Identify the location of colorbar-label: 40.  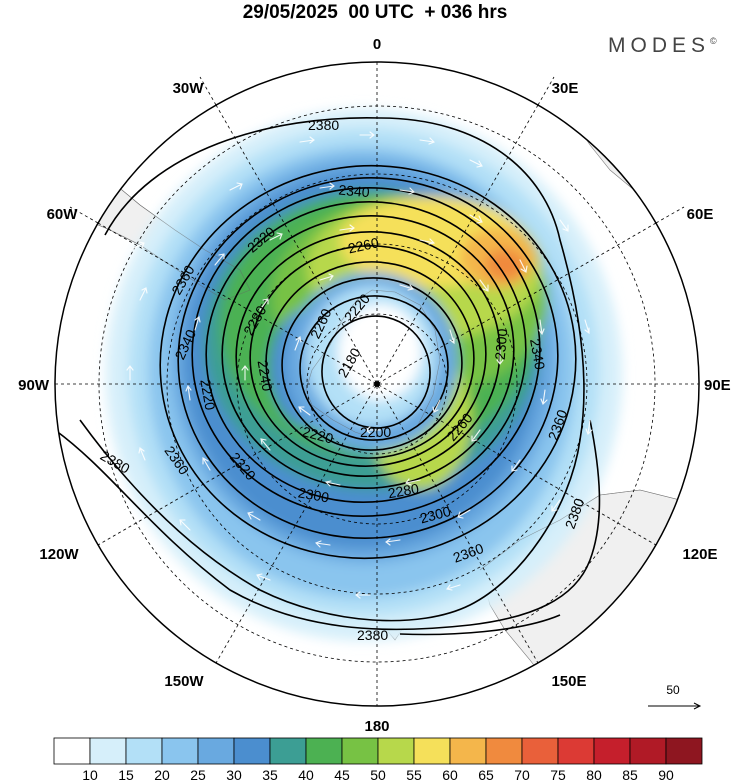
(306, 774).